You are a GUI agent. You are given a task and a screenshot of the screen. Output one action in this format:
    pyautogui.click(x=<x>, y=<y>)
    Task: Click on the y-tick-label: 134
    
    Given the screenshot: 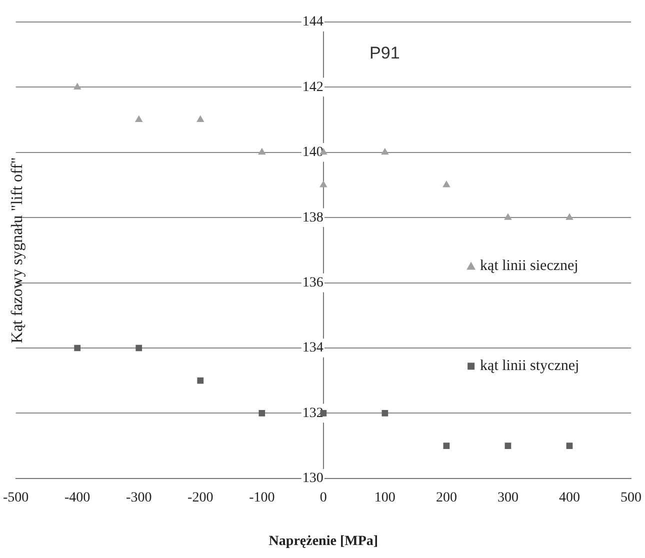 What is the action you would take?
    pyautogui.click(x=313, y=348)
    